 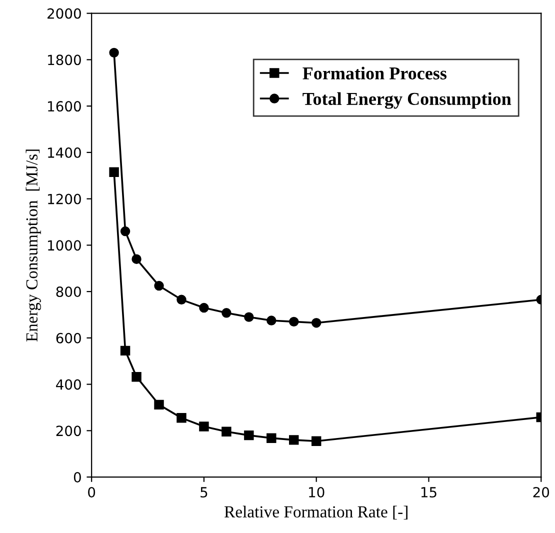 I want to click on y-tick-label: 400, so click(x=68, y=384).